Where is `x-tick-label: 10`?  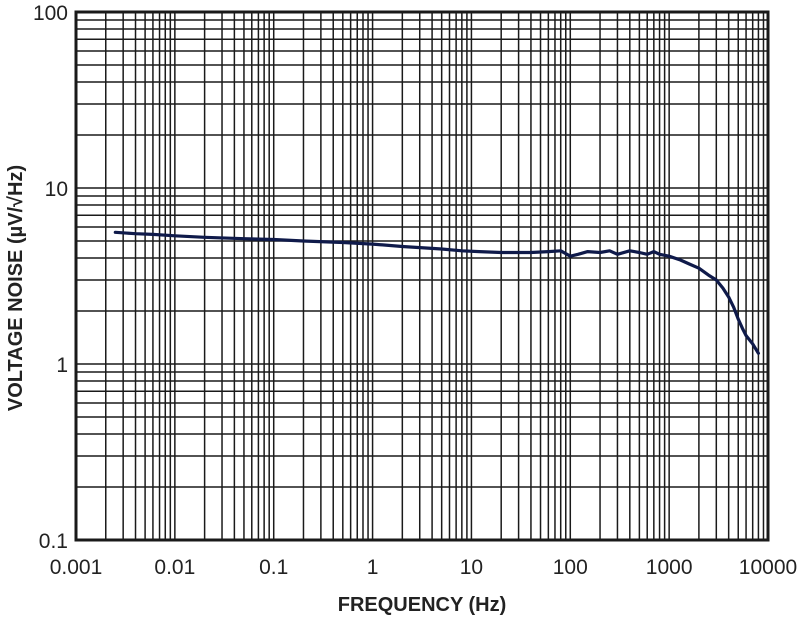
x-tick-label: 10 is located at coordinates (471, 567).